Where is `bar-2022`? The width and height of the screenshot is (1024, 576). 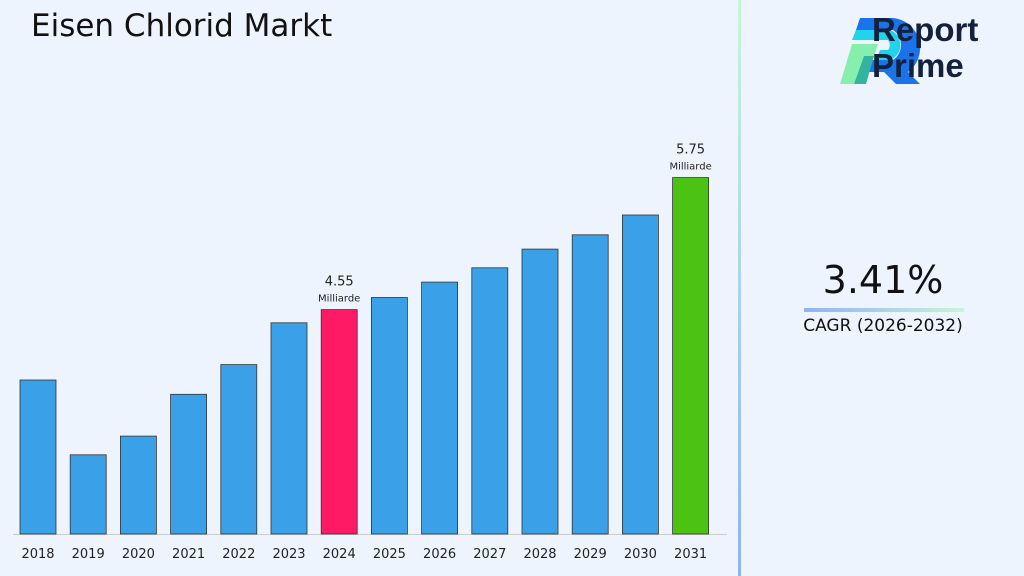
bar-2022 is located at coordinates (239, 449).